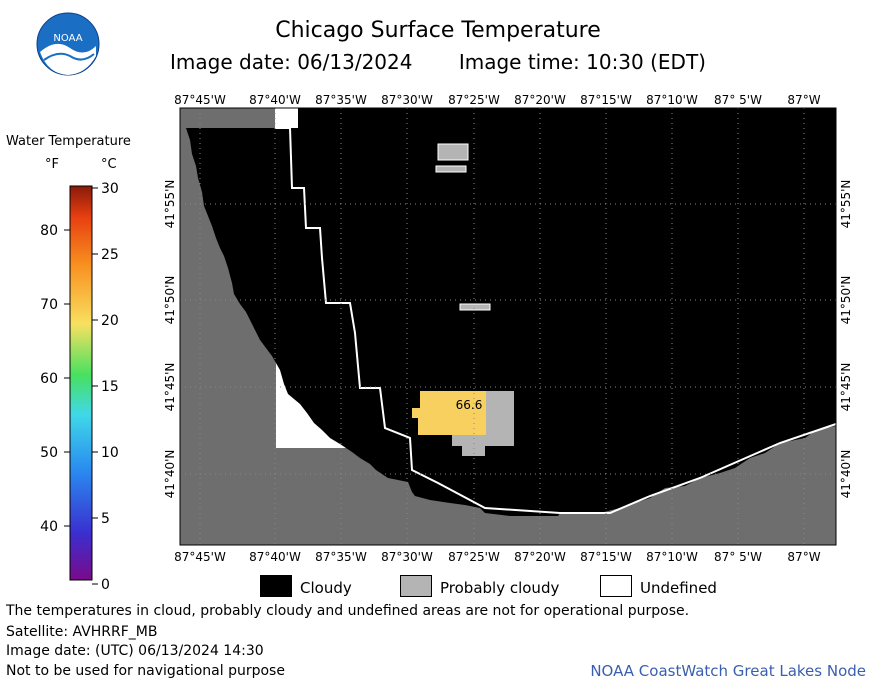 The height and width of the screenshot is (687, 876). Describe the element at coordinates (82, 632) in the screenshot. I see `satellite-info: Satellite: AVHRRF_MB` at that location.